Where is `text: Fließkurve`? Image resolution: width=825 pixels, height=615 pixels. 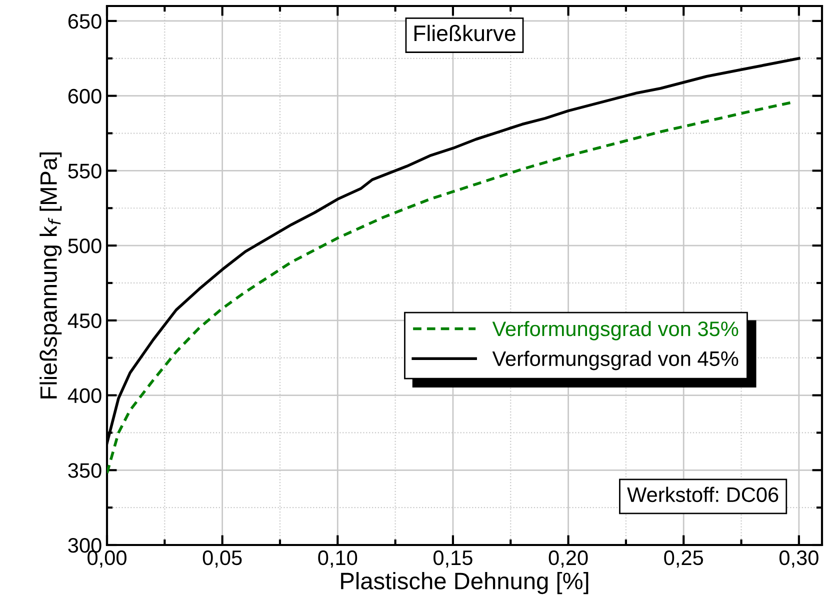
text: Fließkurve is located at coordinates (465, 33).